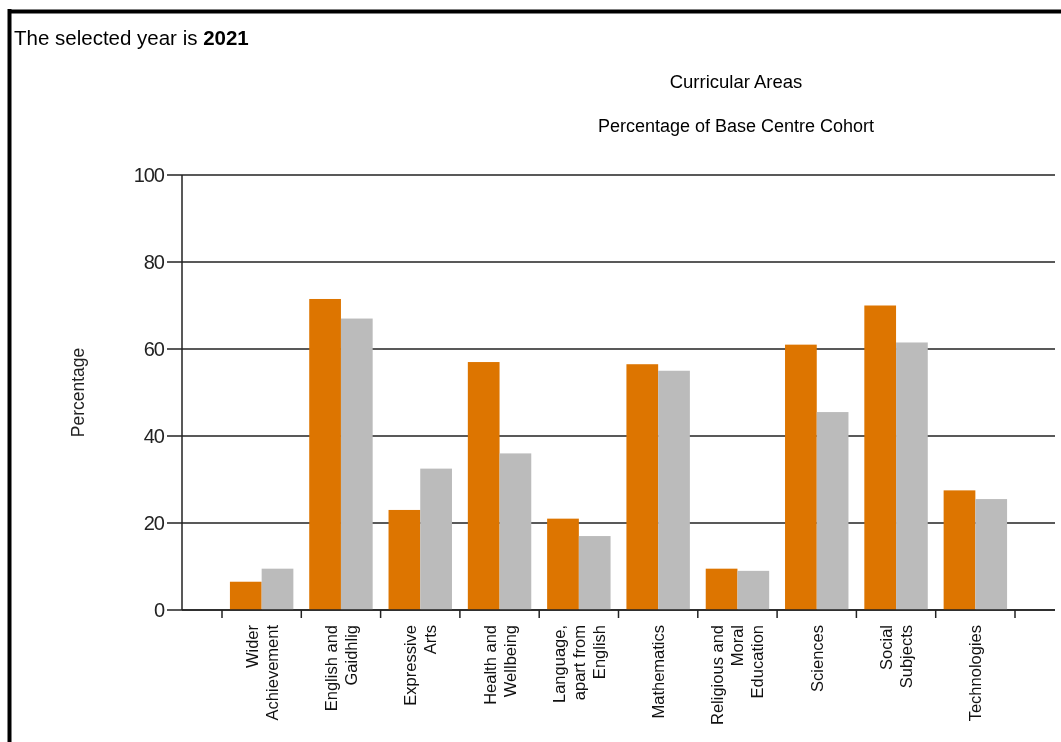 Image resolution: width=1061 pixels, height=742 pixels. I want to click on x-tick-label: Expressive Arts, so click(420, 665).